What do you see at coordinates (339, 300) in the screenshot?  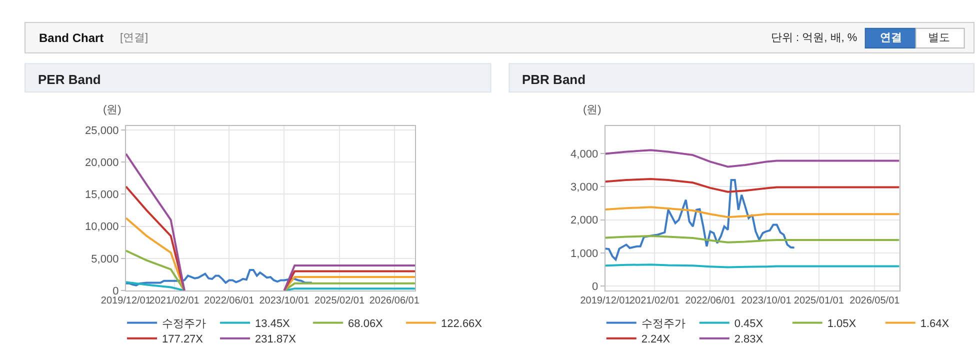 I see `x-tick-label: 2025/02/01` at bounding box center [339, 300].